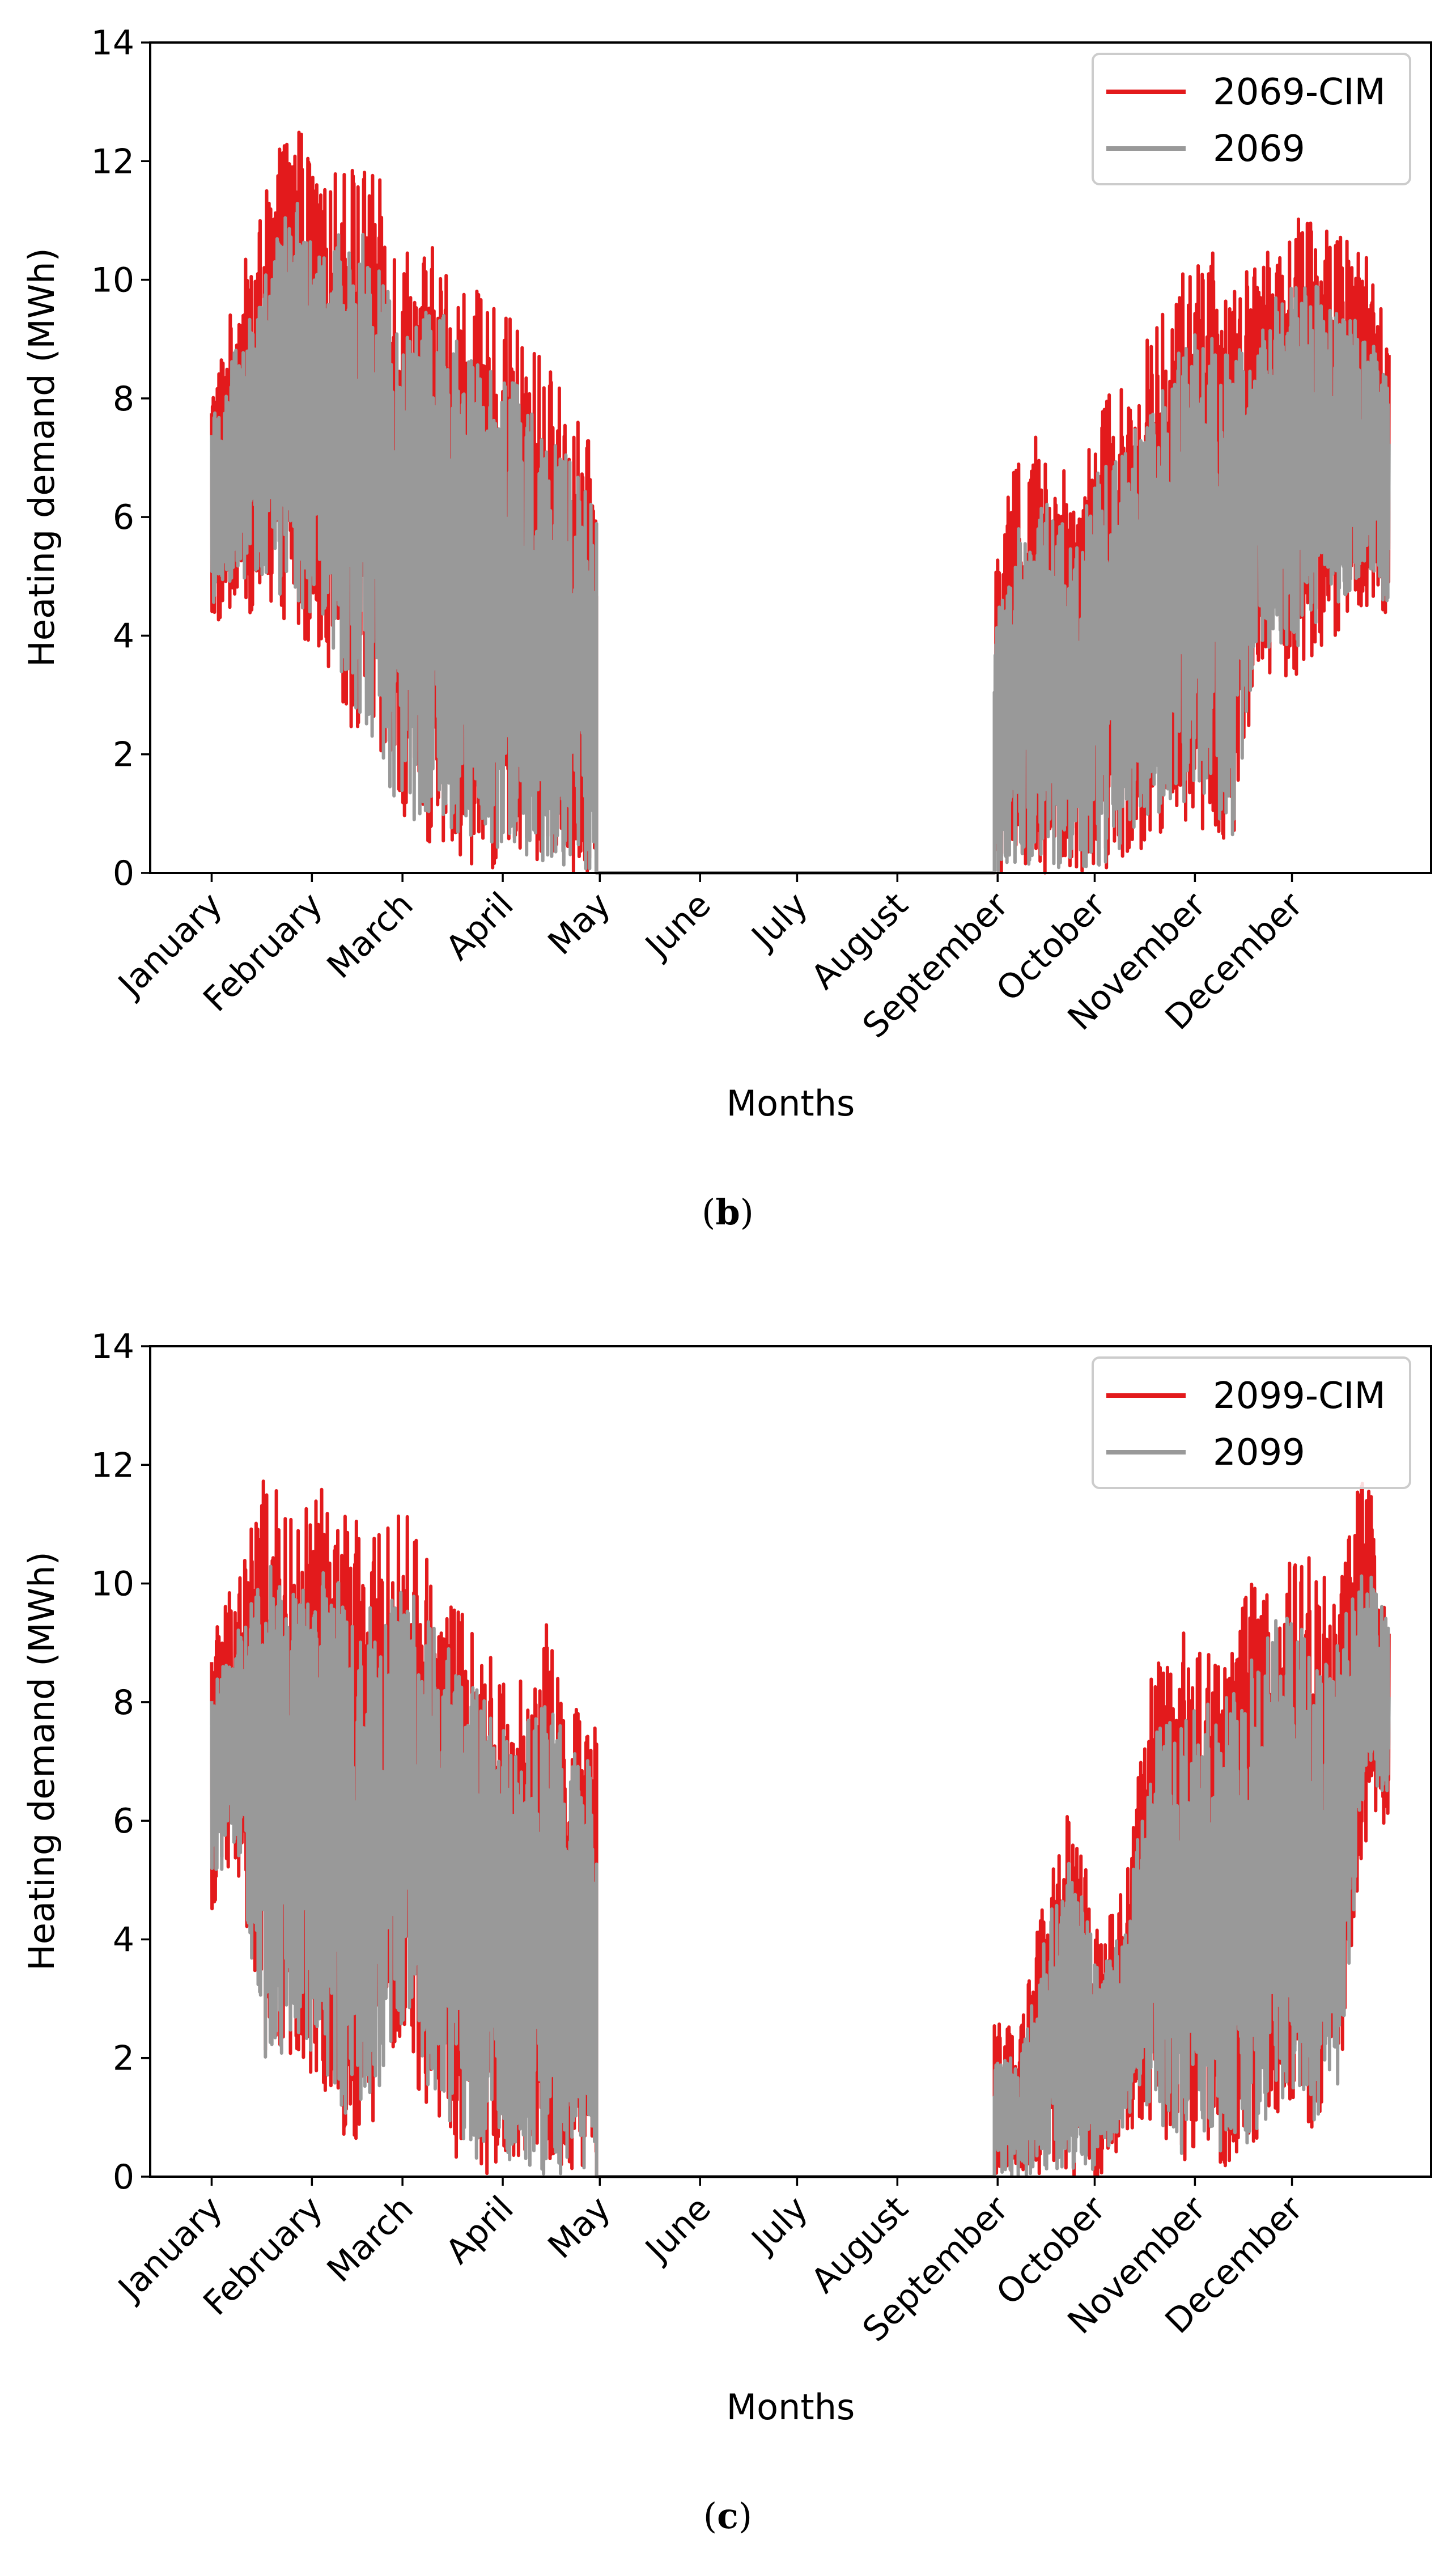 This screenshot has width=1456, height=2557. I want to click on legend: 2069-CIM 2069, so click(1251, 119).